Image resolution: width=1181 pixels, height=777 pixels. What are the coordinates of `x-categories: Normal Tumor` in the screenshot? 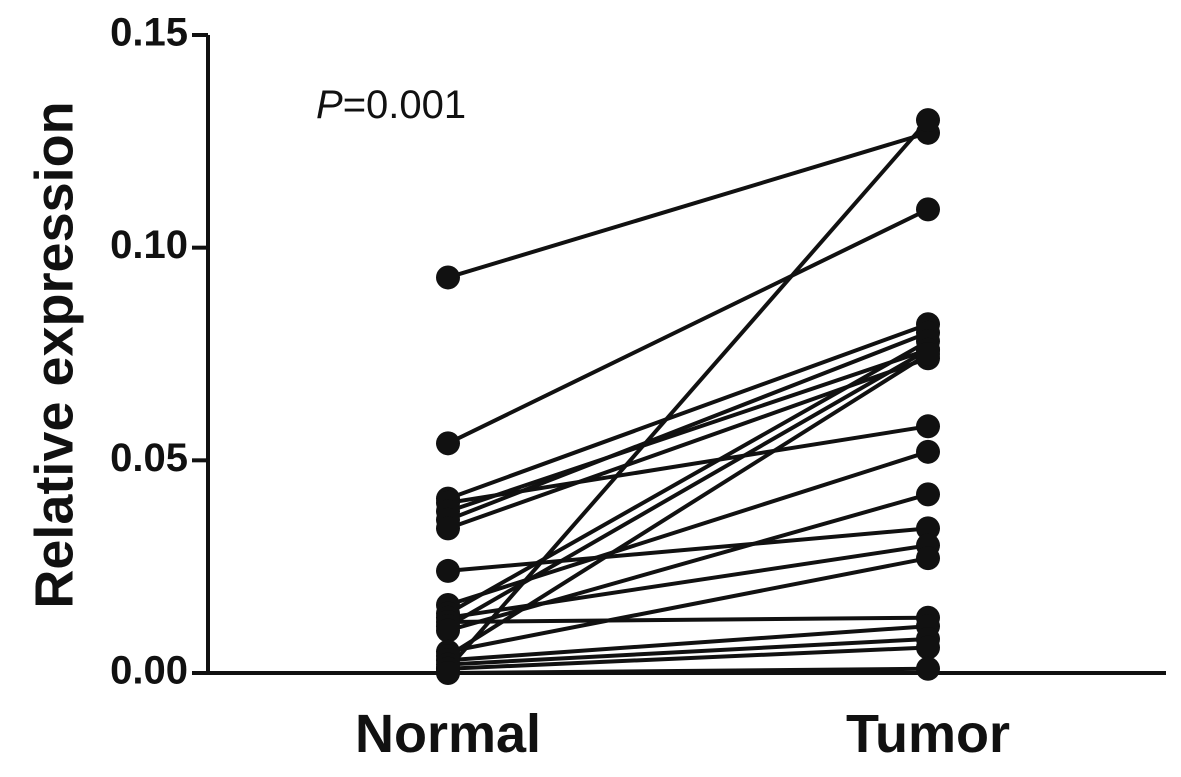 It's located at (682, 734).